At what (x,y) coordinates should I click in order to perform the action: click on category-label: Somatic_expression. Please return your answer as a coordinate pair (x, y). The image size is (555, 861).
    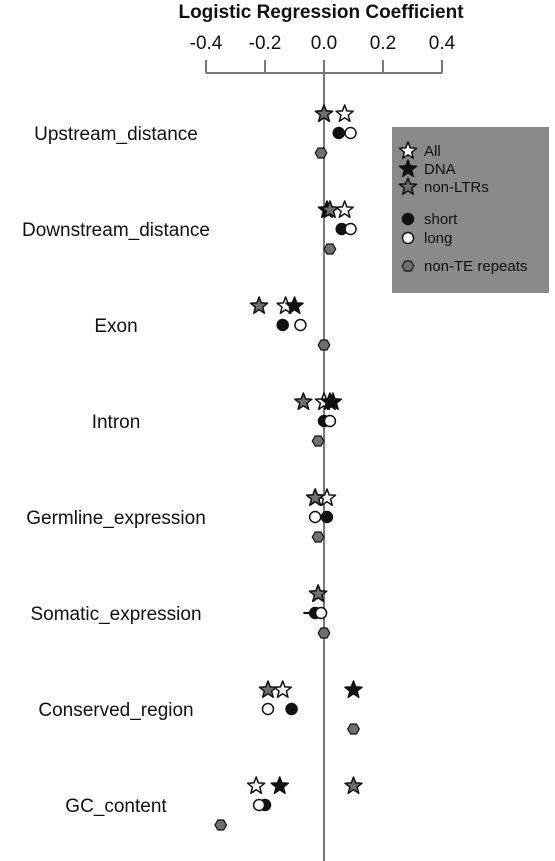
    Looking at the image, I should click on (115, 614).